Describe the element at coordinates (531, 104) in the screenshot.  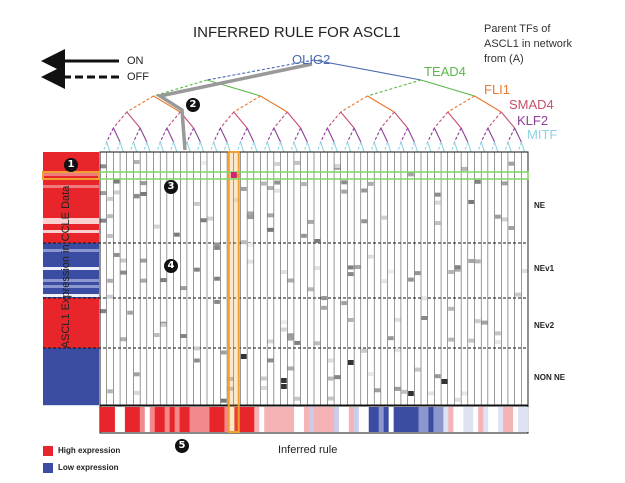
I see `tf-label-smad4: SMAD4` at that location.